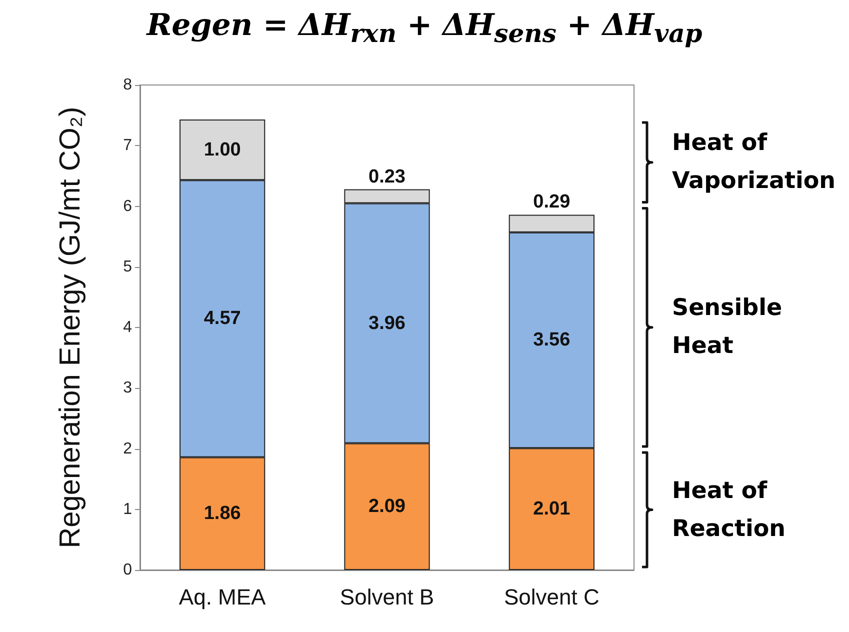 The height and width of the screenshot is (632, 849). I want to click on data-label: 2.09, so click(387, 507).